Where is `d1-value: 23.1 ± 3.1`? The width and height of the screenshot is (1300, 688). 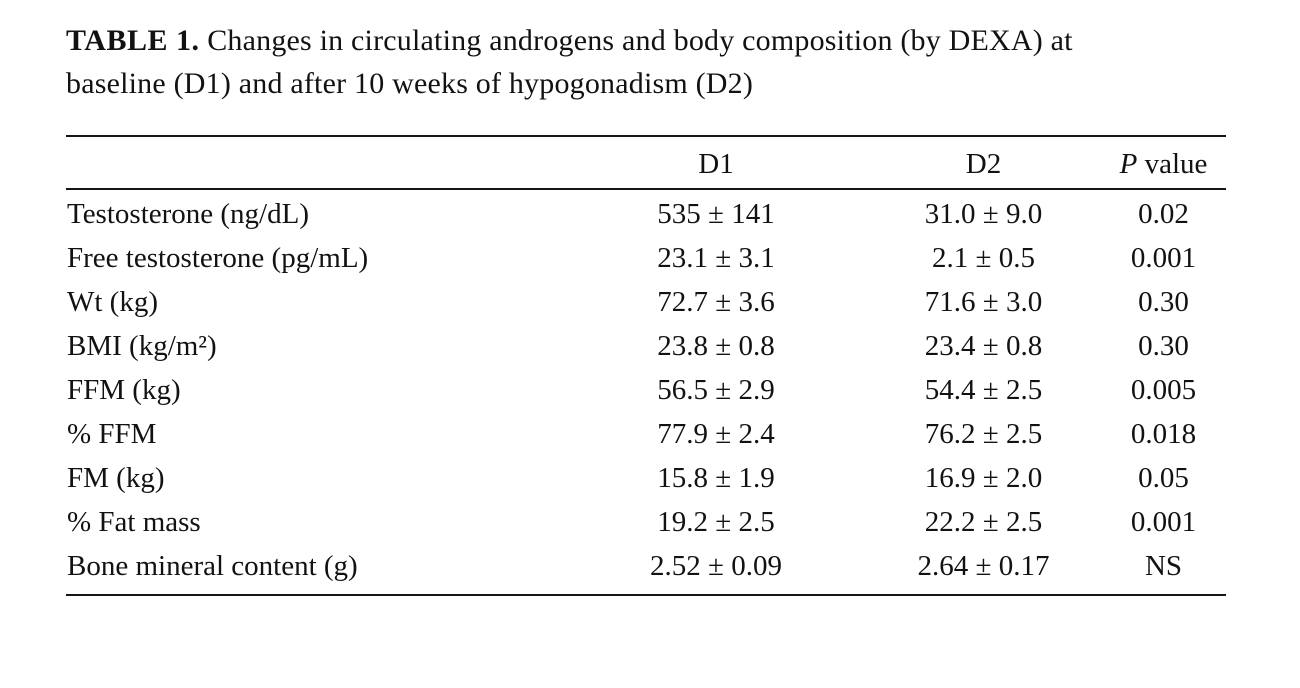 d1-value: 23.1 ± 3.1 is located at coordinates (716, 258).